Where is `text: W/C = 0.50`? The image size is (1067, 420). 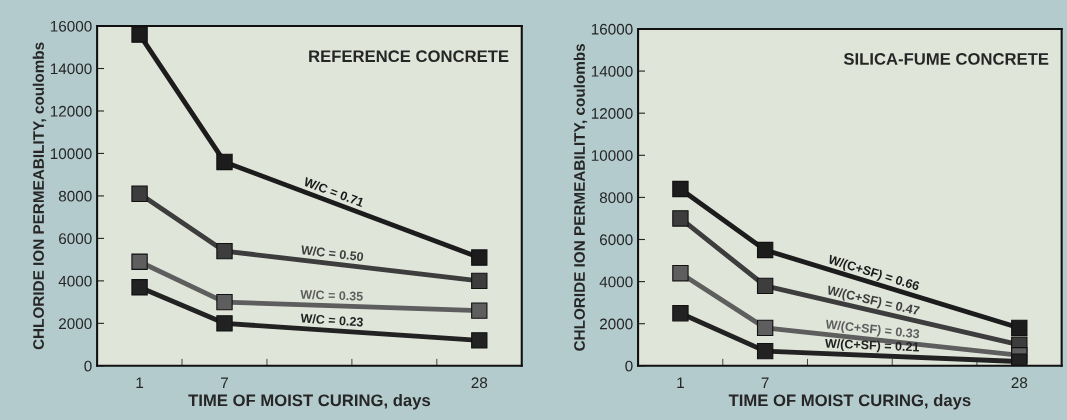
text: W/C = 0.50 is located at coordinates (332, 253).